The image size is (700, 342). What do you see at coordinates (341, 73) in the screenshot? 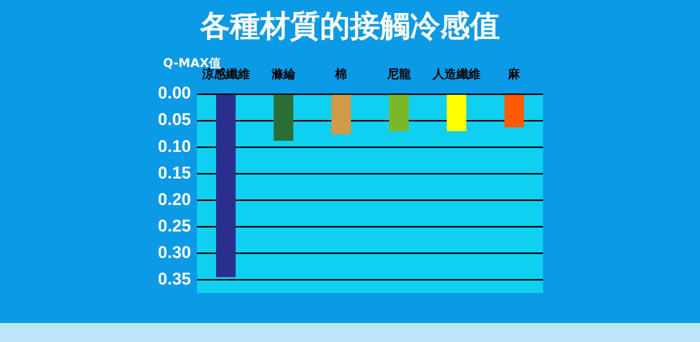
I see `x-tick-label: 棉` at bounding box center [341, 73].